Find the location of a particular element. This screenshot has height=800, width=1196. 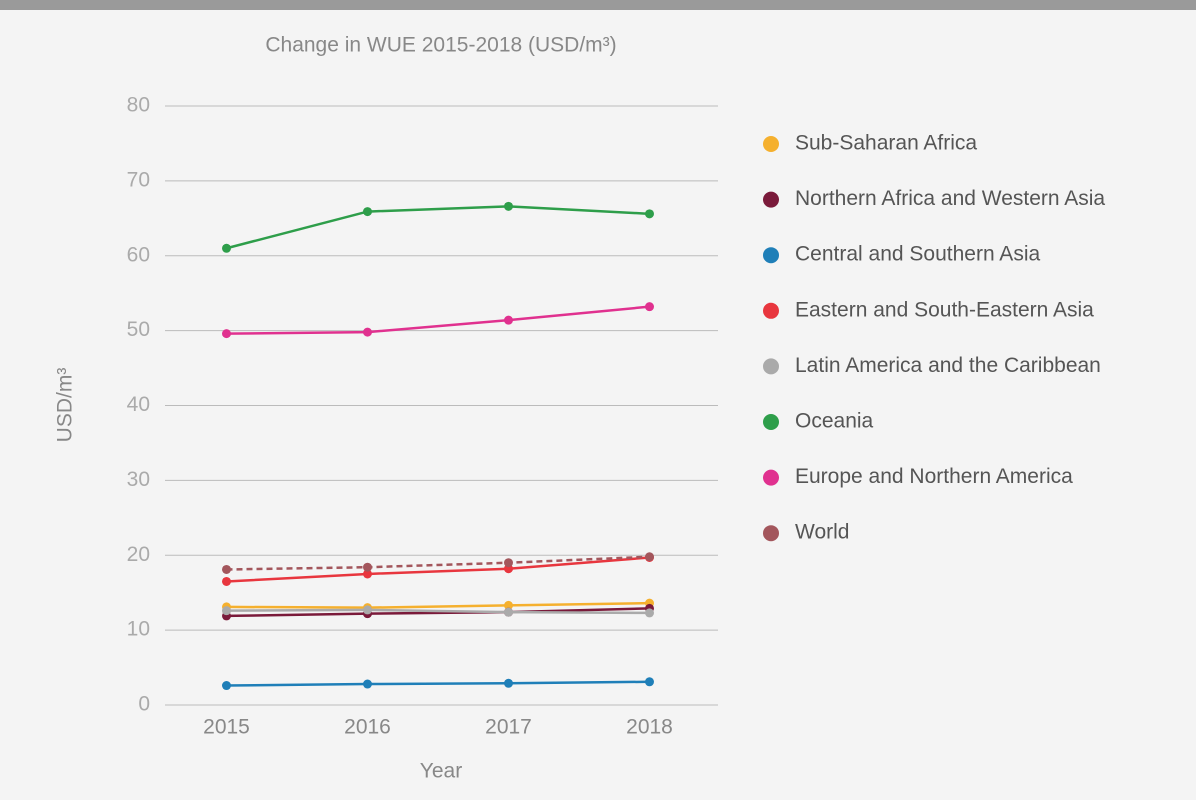

x-tick-label: 2017 is located at coordinates (508, 727).